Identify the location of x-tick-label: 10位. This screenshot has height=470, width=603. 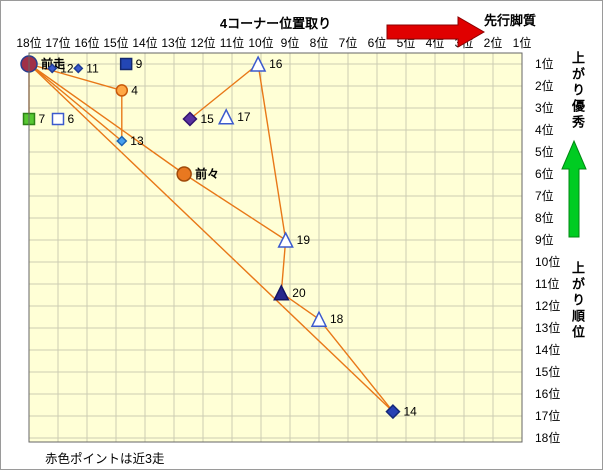
(260, 42).